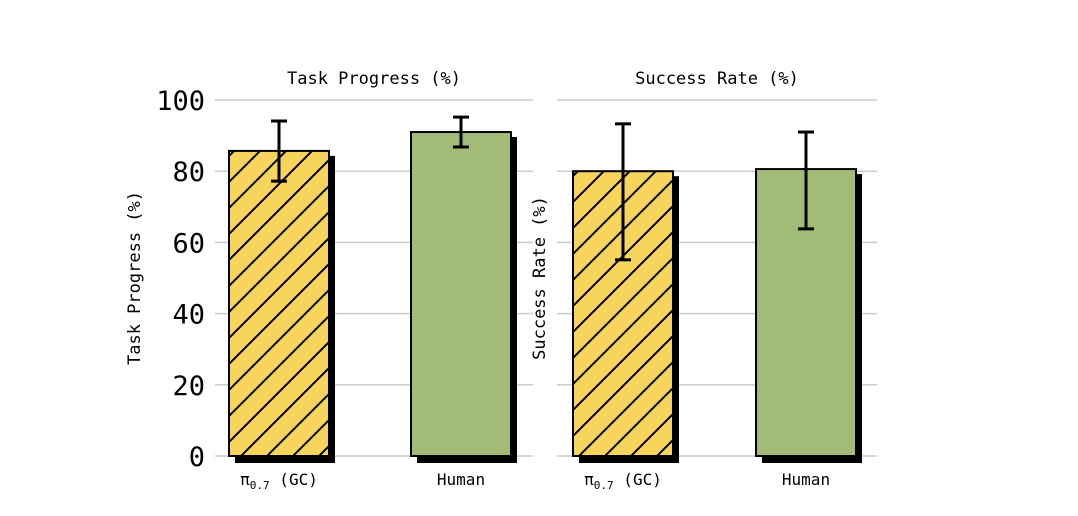  Describe the element at coordinates (188, 172) in the screenshot. I see `y-tick-label: 80` at that location.